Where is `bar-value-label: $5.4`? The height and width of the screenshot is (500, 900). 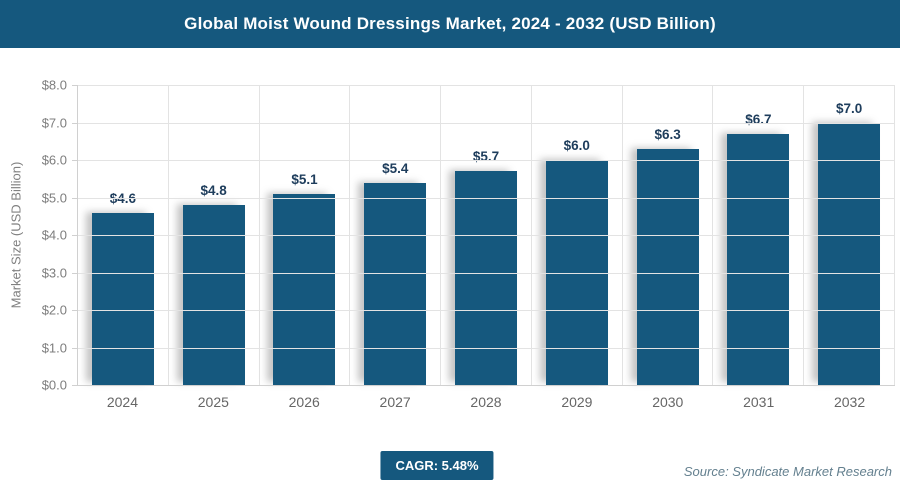
bar-value-label: $5.4 is located at coordinates (395, 168).